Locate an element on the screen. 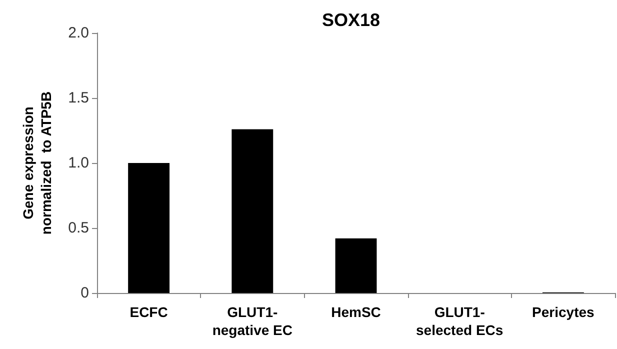  y-tick-label: 1.5 is located at coordinates (78, 98).